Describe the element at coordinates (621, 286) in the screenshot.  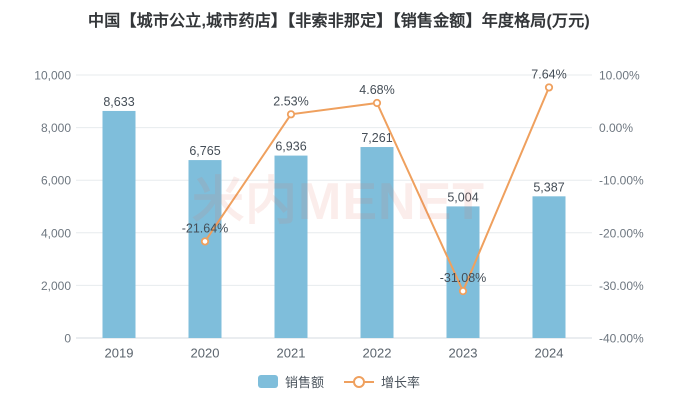
I see `y-tick-label-right: -30.00%` at that location.